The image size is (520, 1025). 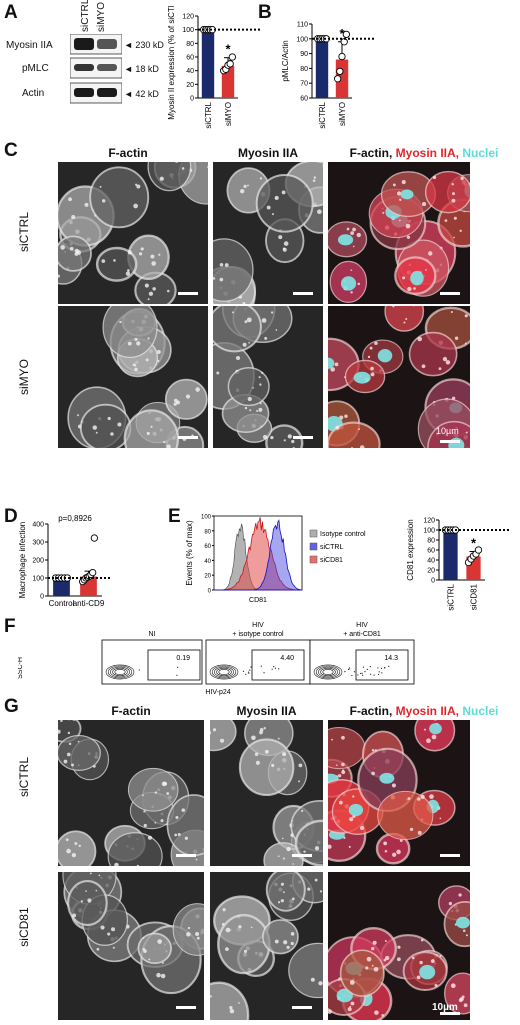 What do you see at coordinates (94, 538) in the screenshot?
I see `data-point` at bounding box center [94, 538].